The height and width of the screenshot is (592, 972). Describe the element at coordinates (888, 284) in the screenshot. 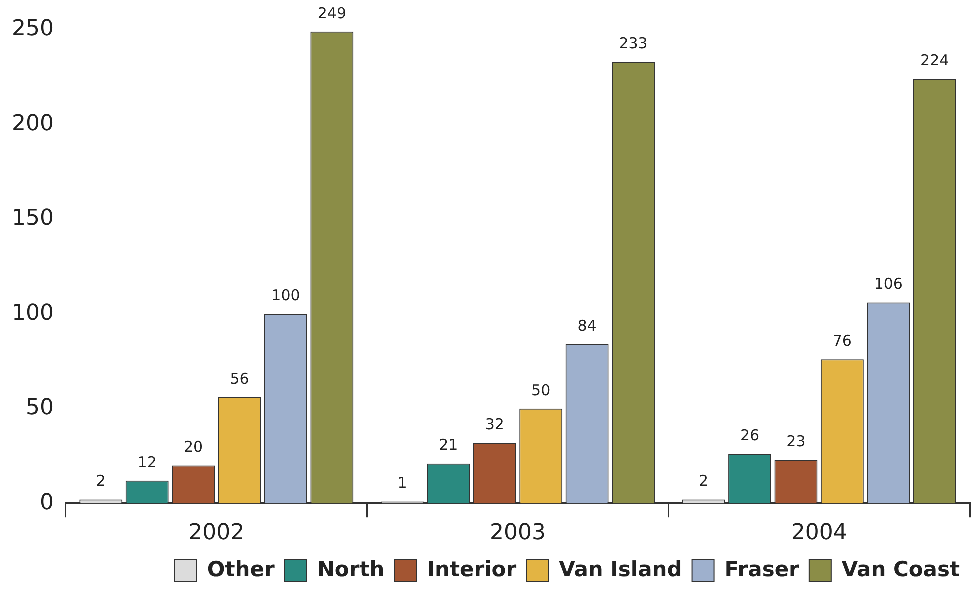

I see `data-label: 106` at that location.